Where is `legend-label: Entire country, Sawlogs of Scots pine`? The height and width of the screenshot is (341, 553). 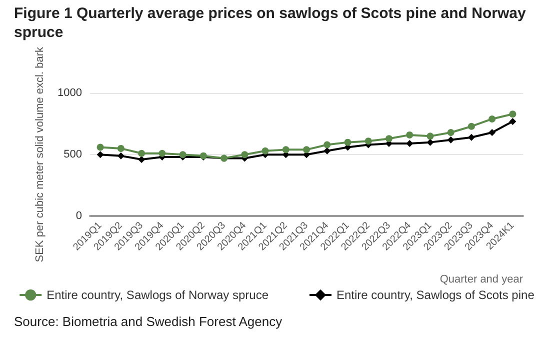
legend-label: Entire country, Sawlogs of Scots pine is located at coordinates (435, 295).